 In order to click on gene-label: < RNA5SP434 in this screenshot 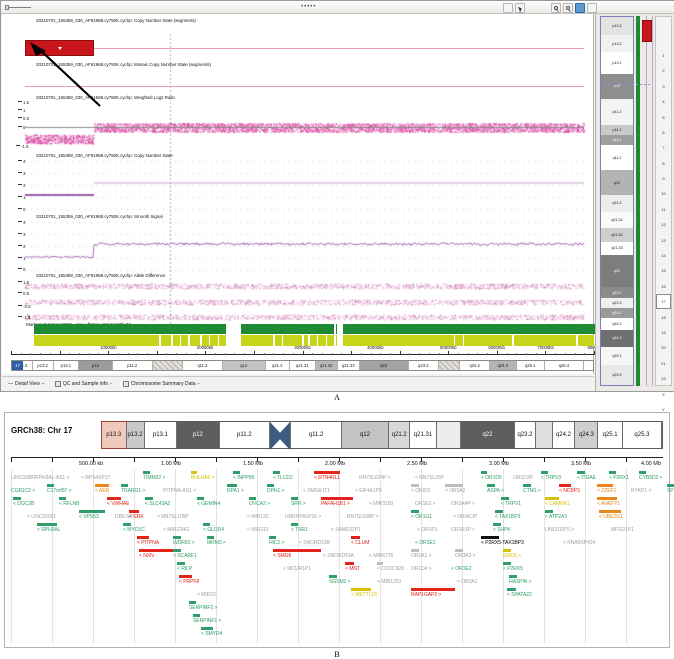, I will do `click(579, 543)`.